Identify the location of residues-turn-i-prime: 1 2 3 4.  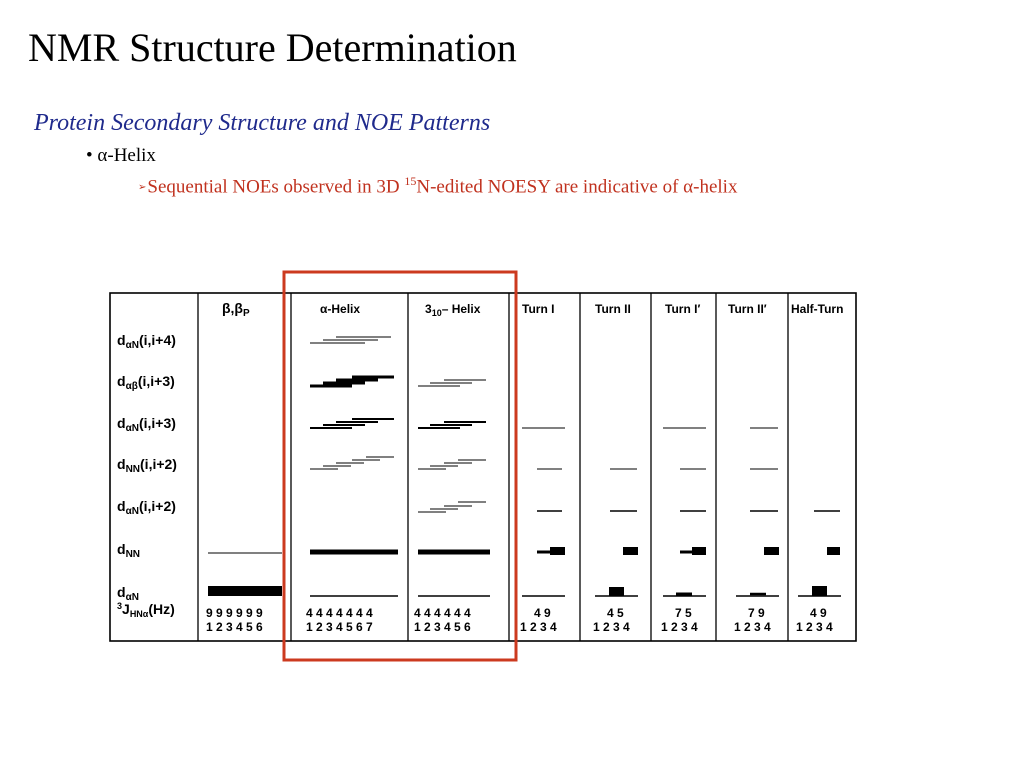
(679, 627).